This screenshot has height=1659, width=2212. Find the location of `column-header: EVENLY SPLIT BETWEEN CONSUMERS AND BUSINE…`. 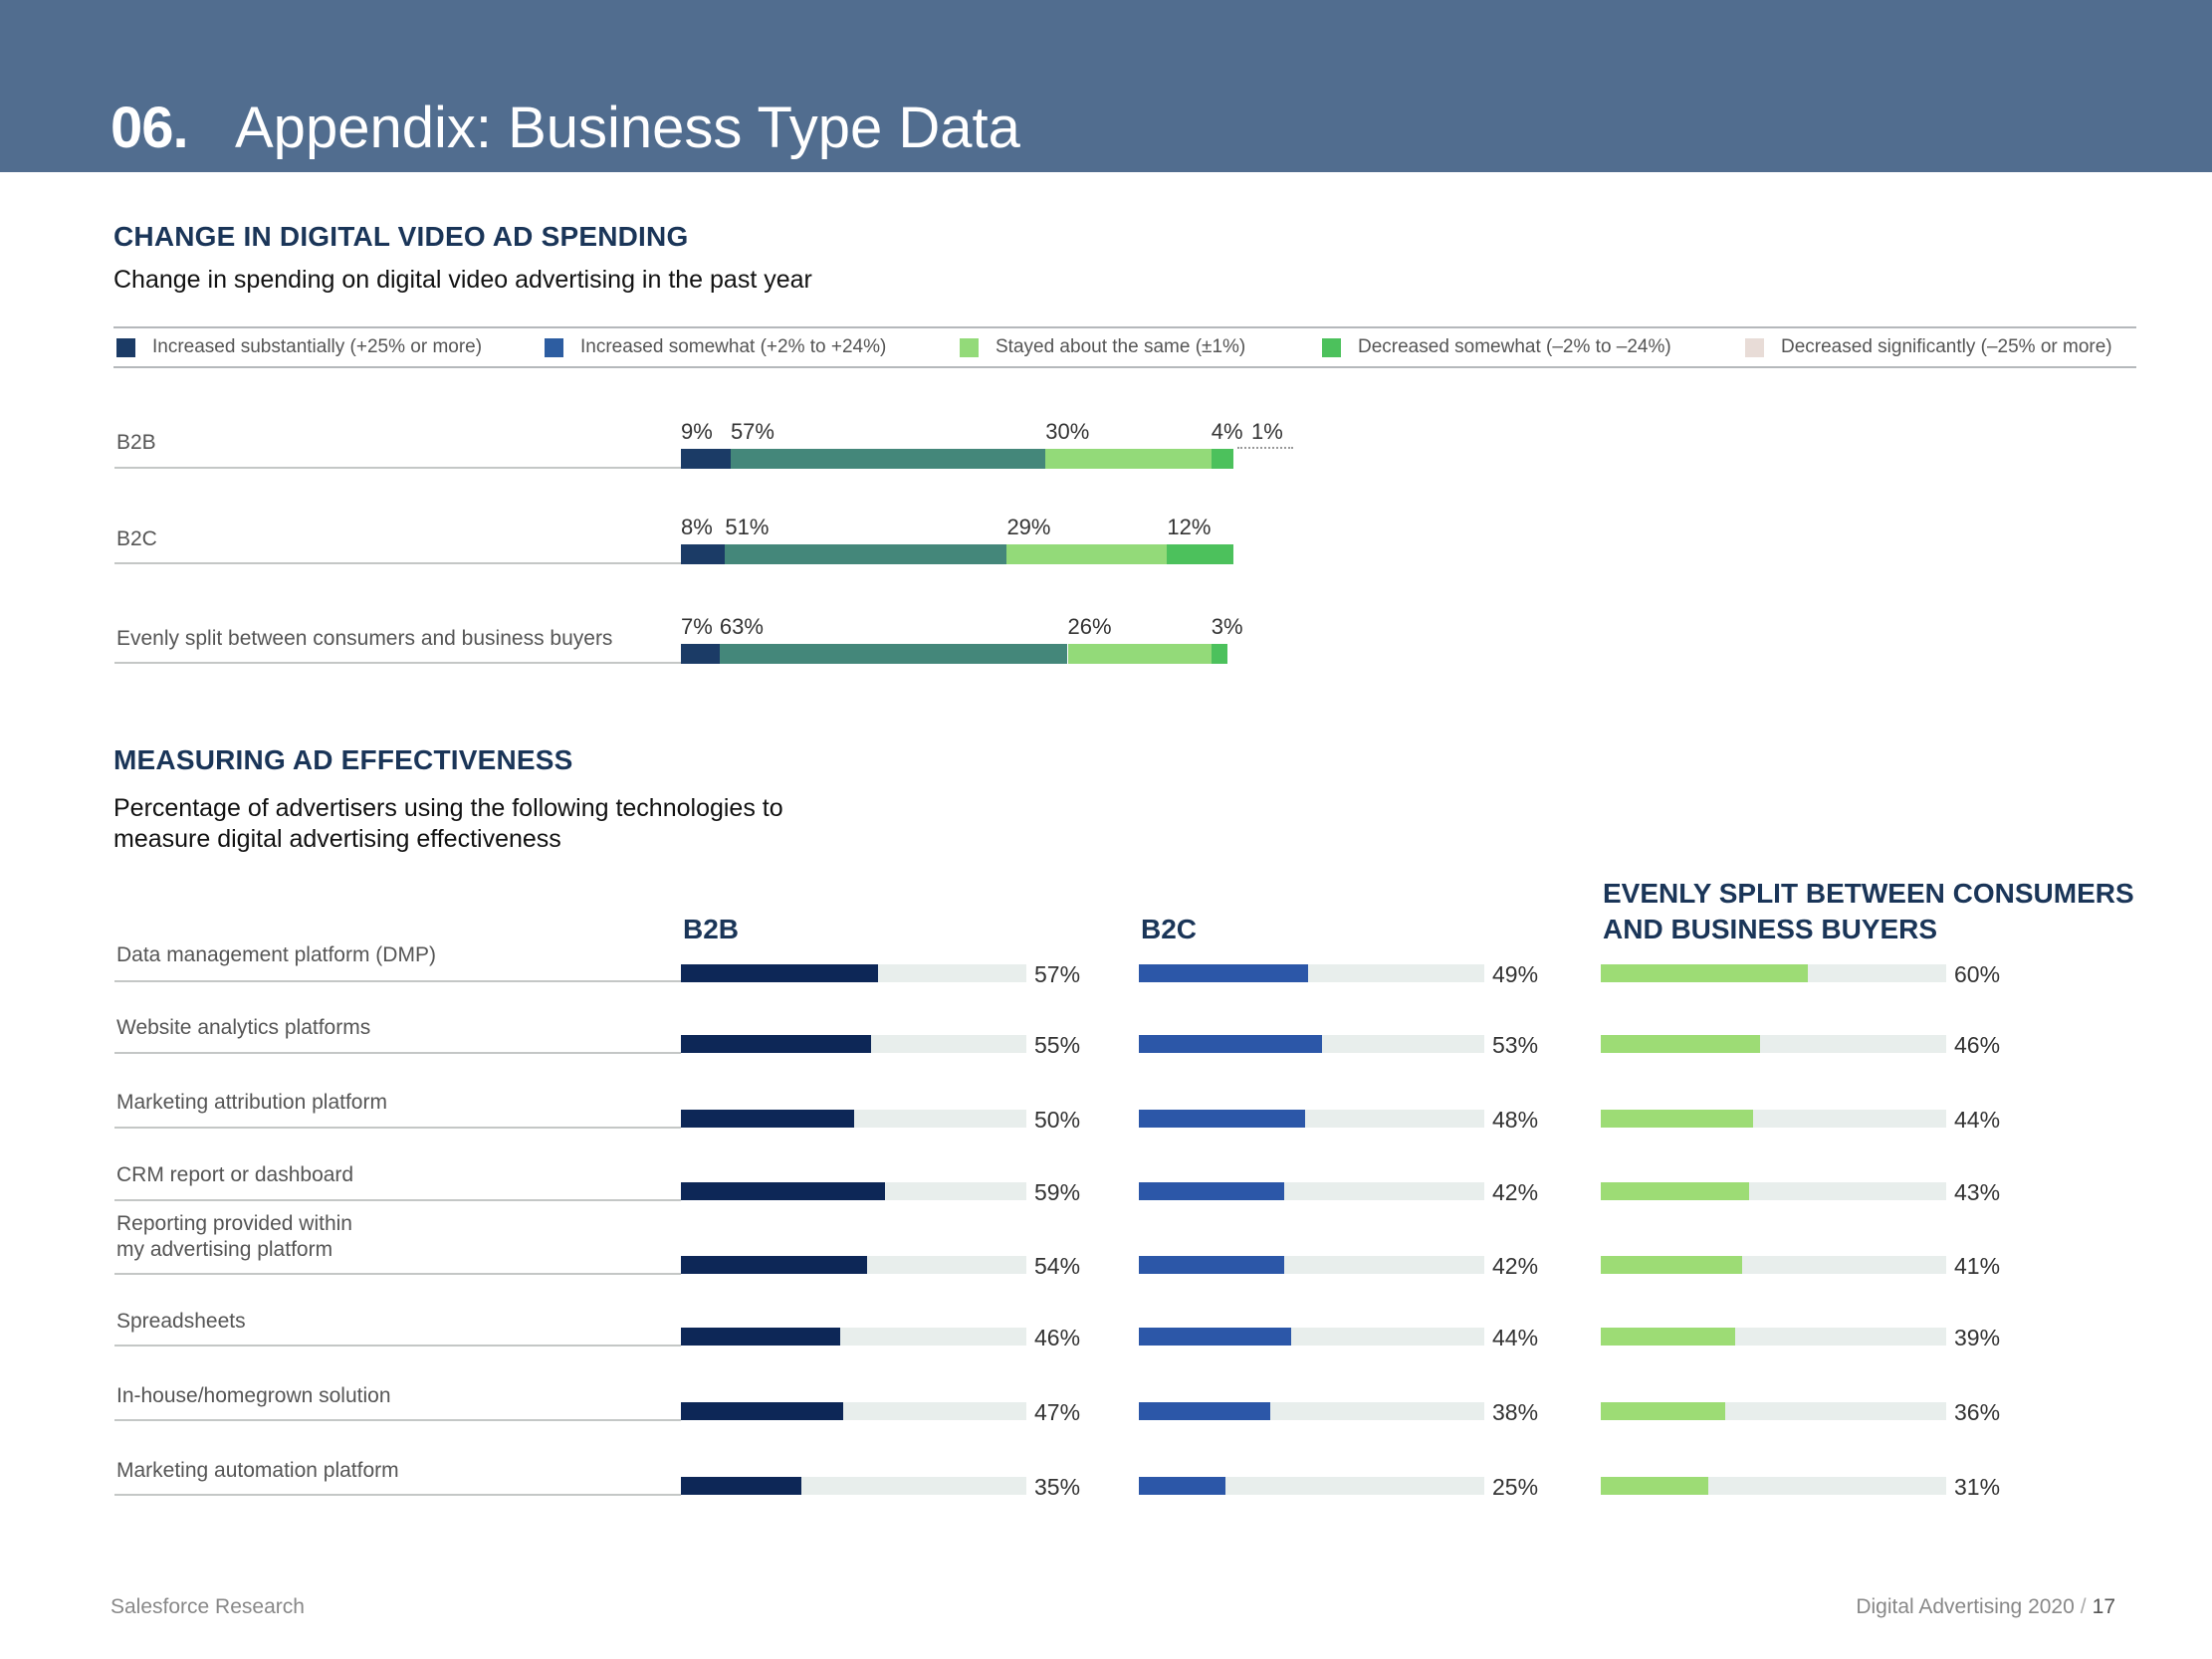

column-header: EVENLY SPLIT BETWEEN CONSUMERS AND BUSINE… is located at coordinates (1868, 911).